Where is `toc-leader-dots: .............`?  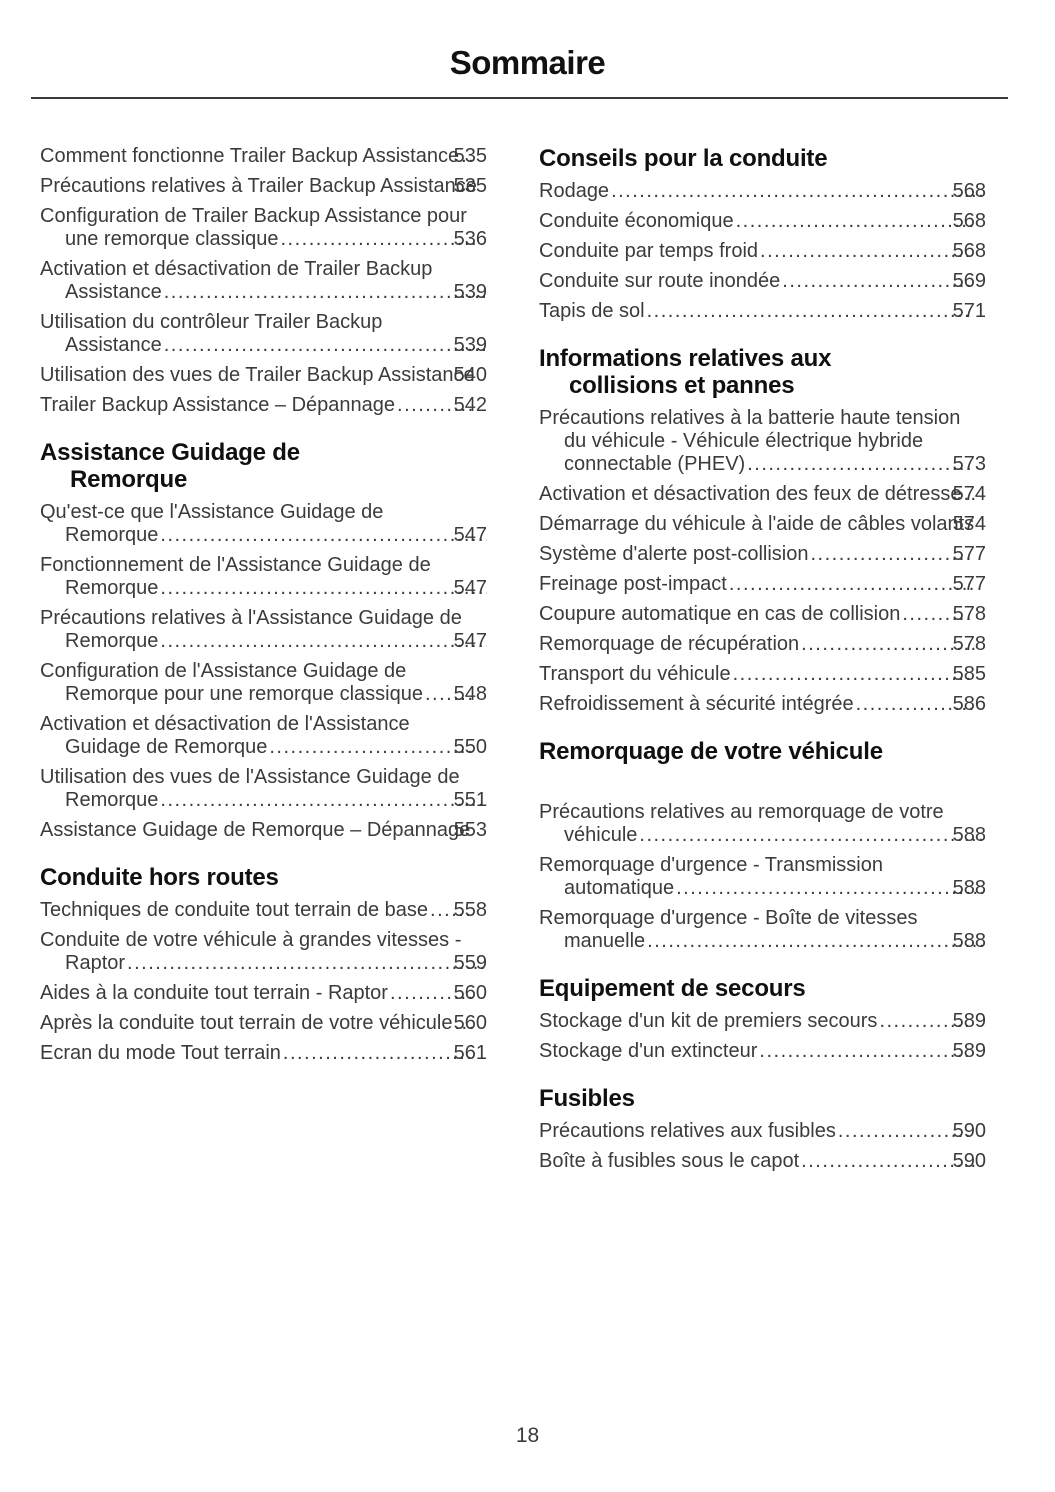 toc-leader-dots: ............. is located at coordinates (925, 1021).